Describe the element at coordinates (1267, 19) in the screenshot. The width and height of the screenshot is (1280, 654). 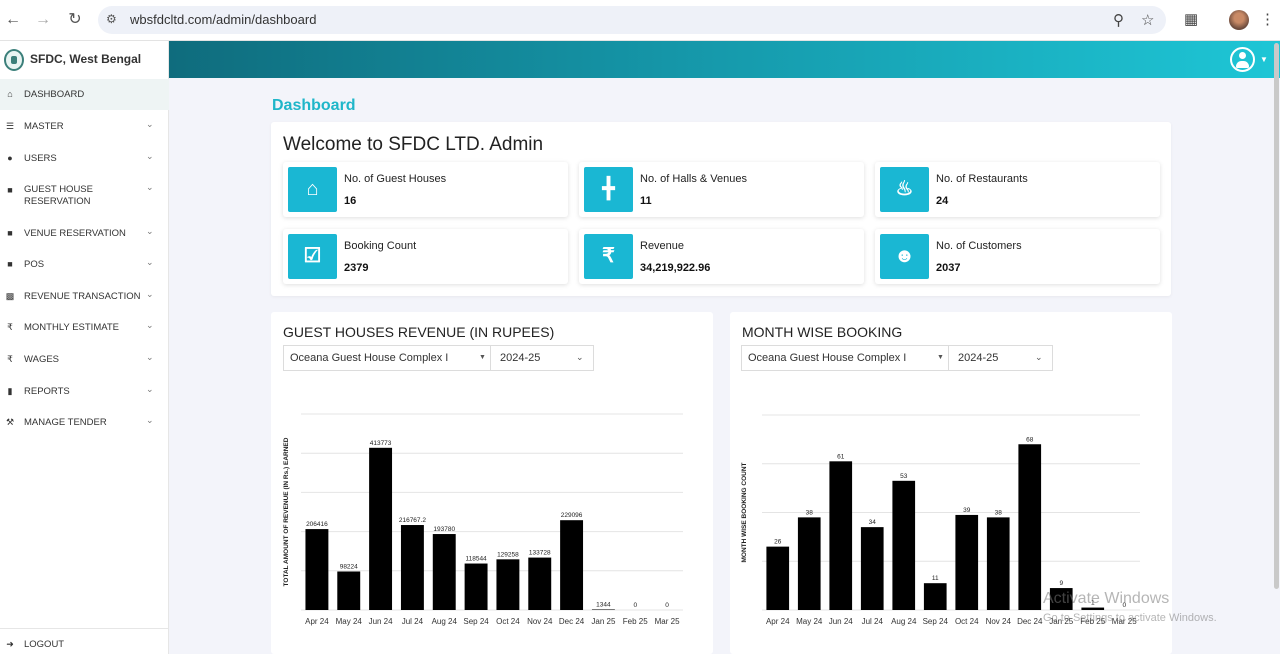
I see `browser-menu-icon: ⋮` at that location.